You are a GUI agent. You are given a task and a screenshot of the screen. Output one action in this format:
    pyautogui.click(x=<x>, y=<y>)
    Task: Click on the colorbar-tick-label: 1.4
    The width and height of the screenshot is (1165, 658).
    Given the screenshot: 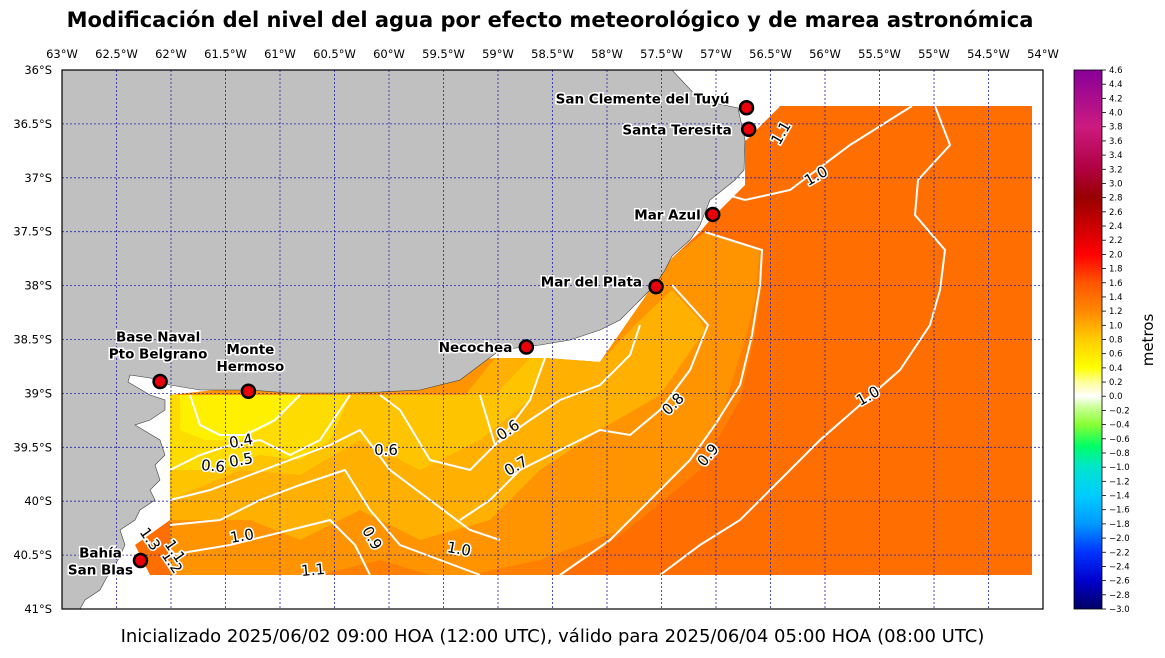 What is the action you would take?
    pyautogui.click(x=1116, y=298)
    